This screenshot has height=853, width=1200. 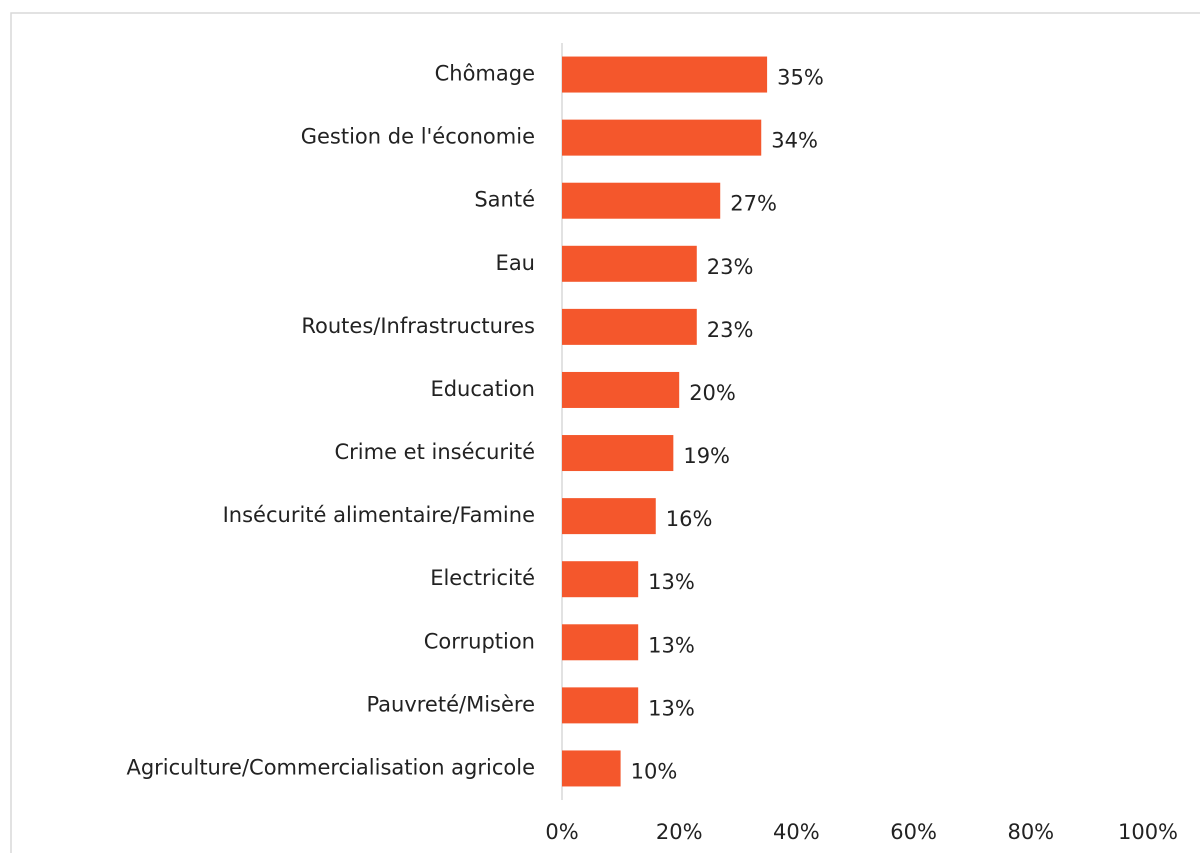 I want to click on x-tick-label: 100%, so click(x=1148, y=832).